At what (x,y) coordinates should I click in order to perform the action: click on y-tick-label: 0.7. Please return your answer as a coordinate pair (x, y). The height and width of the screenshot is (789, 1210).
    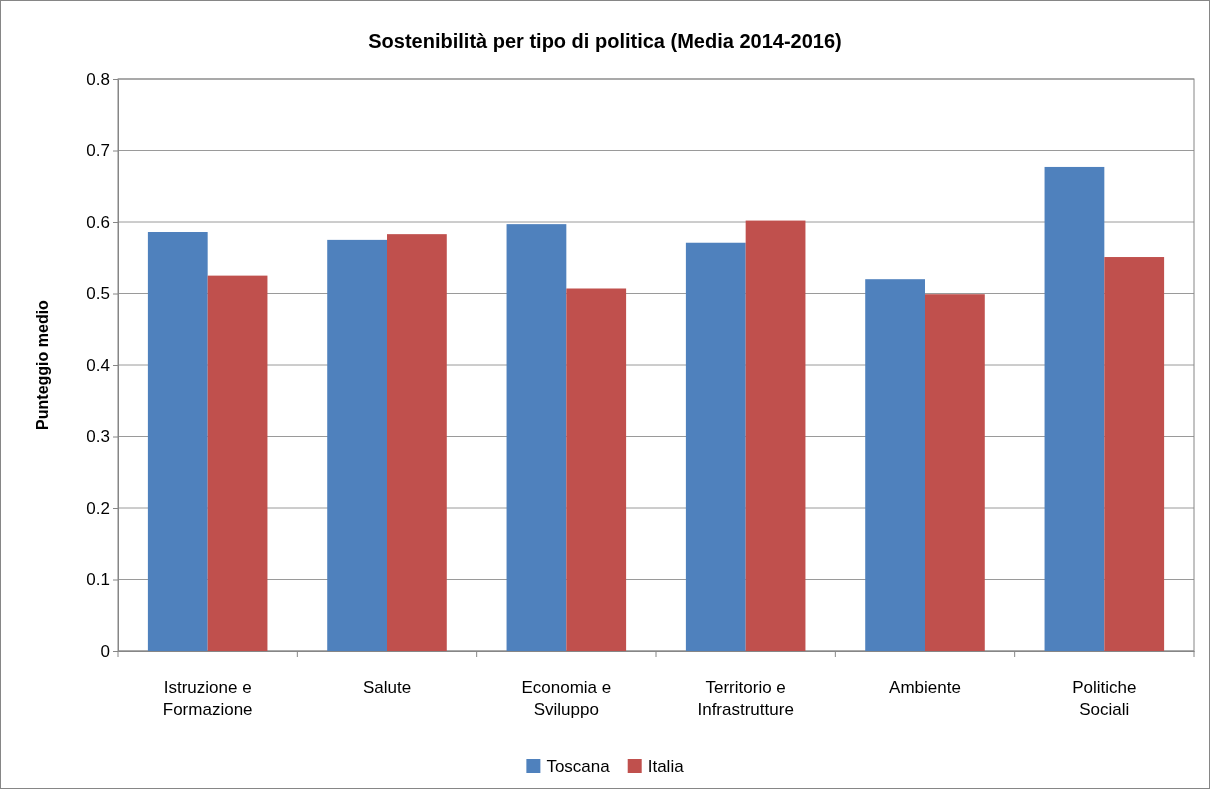
    Looking at the image, I should click on (98, 151).